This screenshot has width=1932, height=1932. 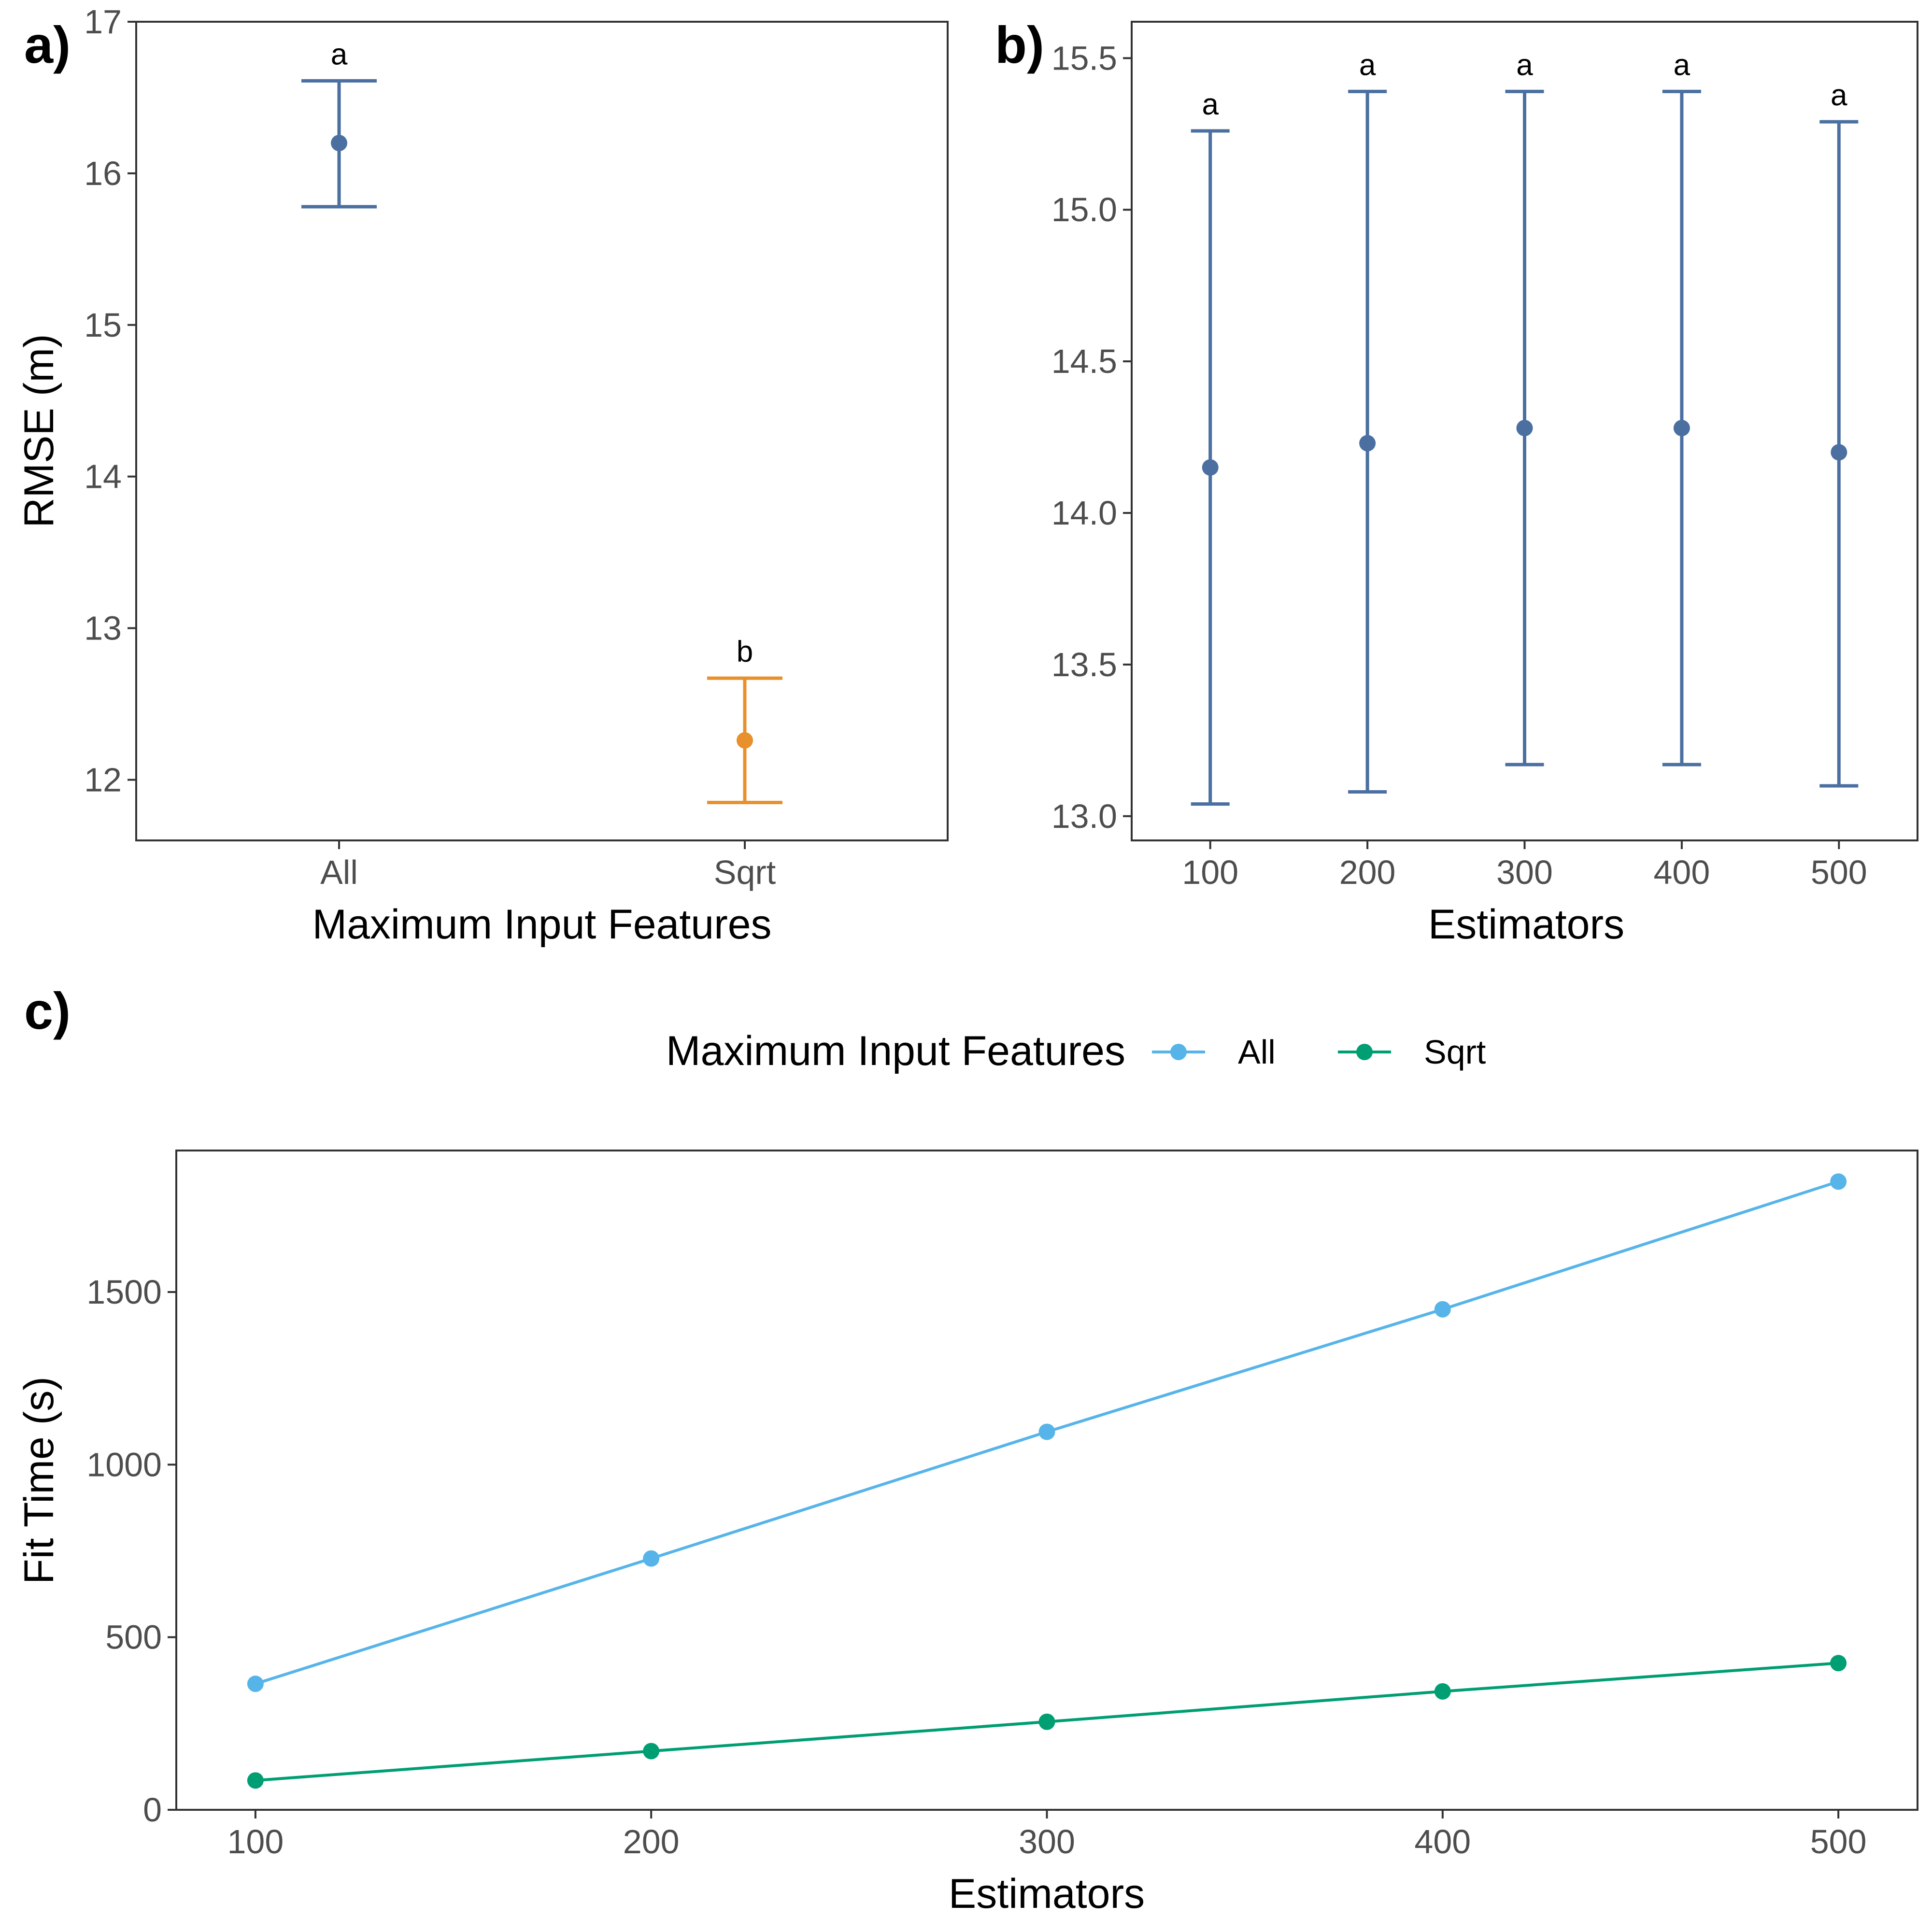 What do you see at coordinates (1084, 58) in the screenshot?
I see `panel-b-y-tick-label: 15.5` at bounding box center [1084, 58].